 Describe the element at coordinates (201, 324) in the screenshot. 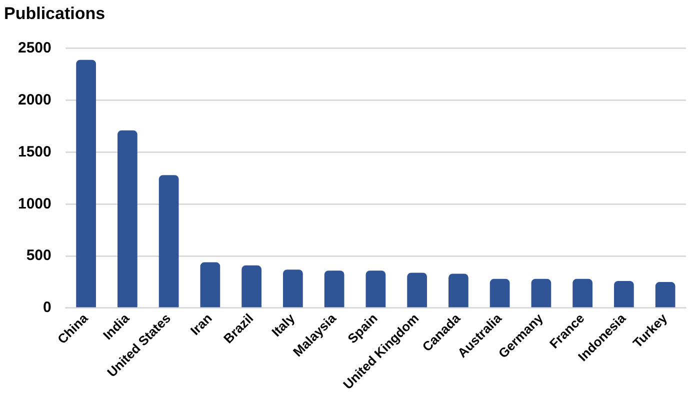

I see `x-tick-label: Iran` at that location.